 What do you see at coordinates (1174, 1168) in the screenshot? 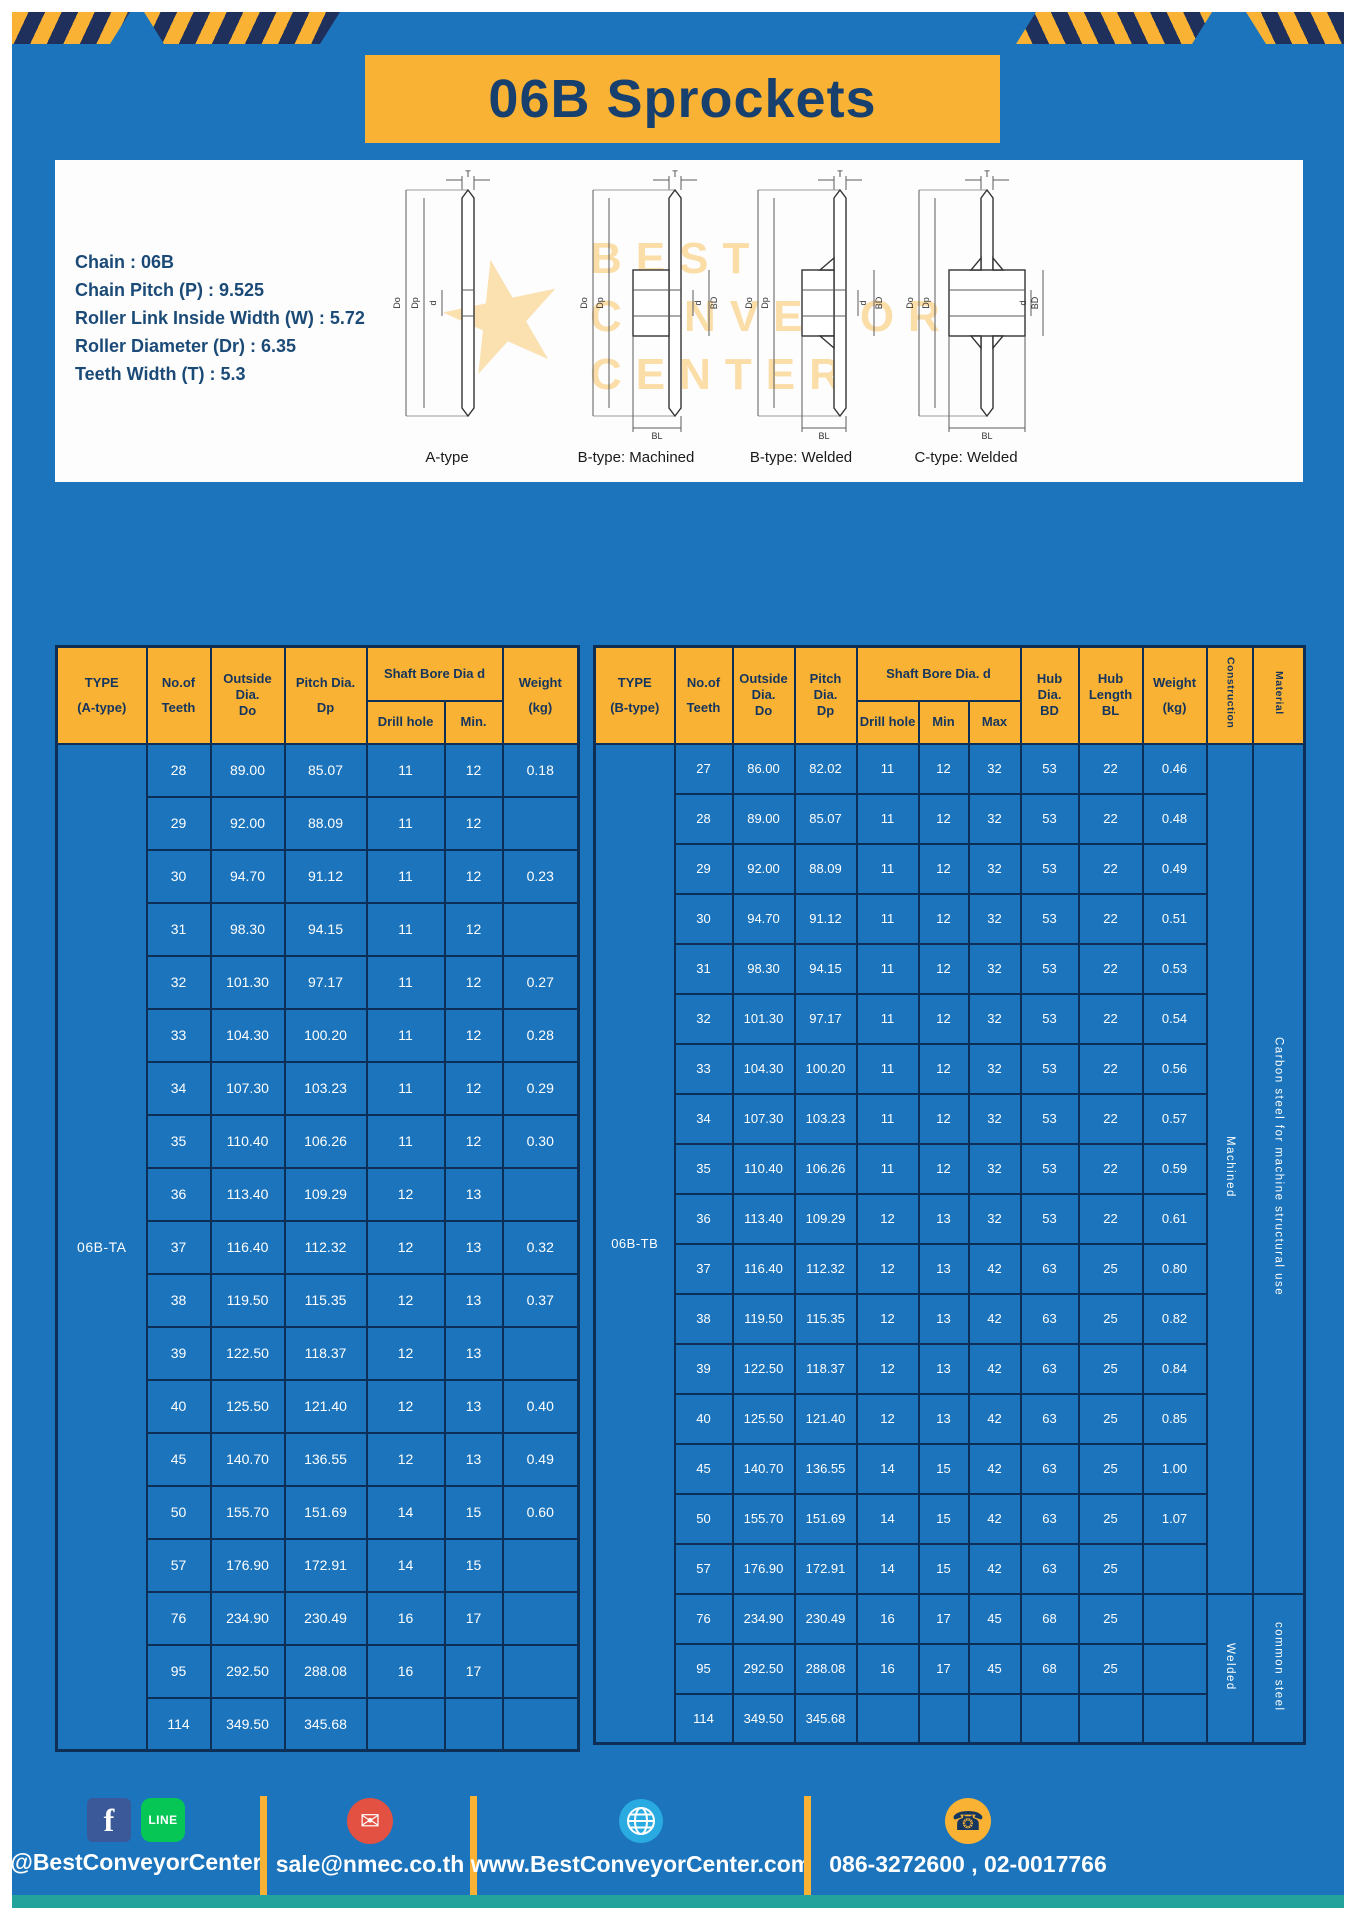
I see `table-cell: 0.59` at bounding box center [1174, 1168].